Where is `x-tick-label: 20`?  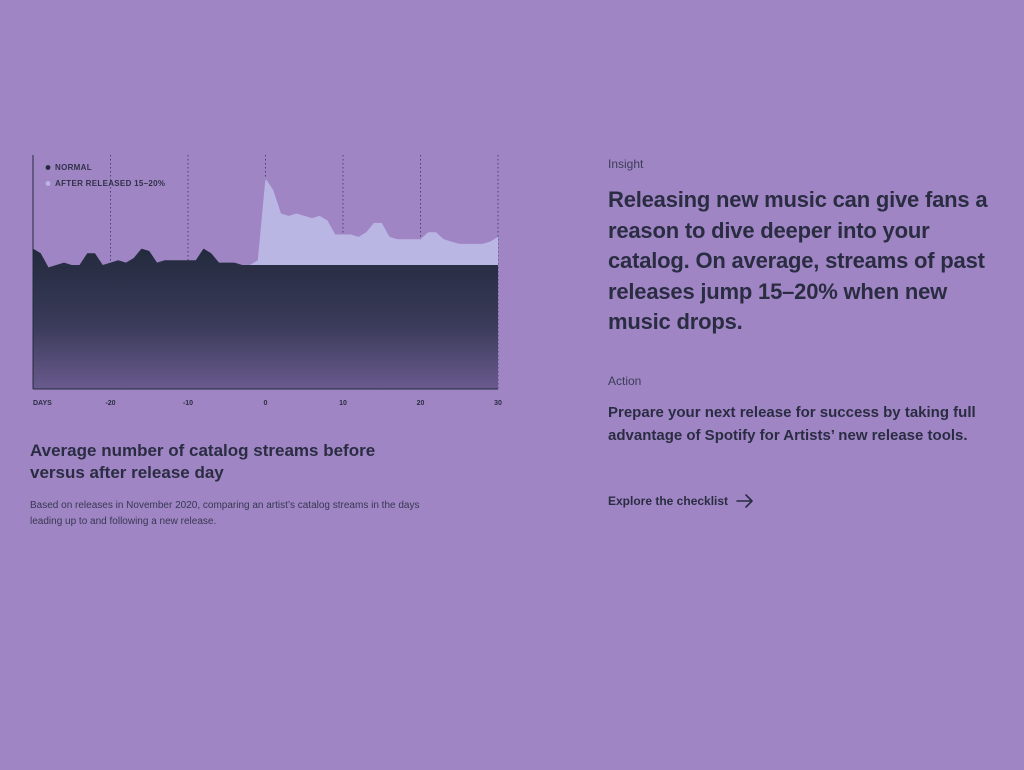 x-tick-label: 20 is located at coordinates (421, 403).